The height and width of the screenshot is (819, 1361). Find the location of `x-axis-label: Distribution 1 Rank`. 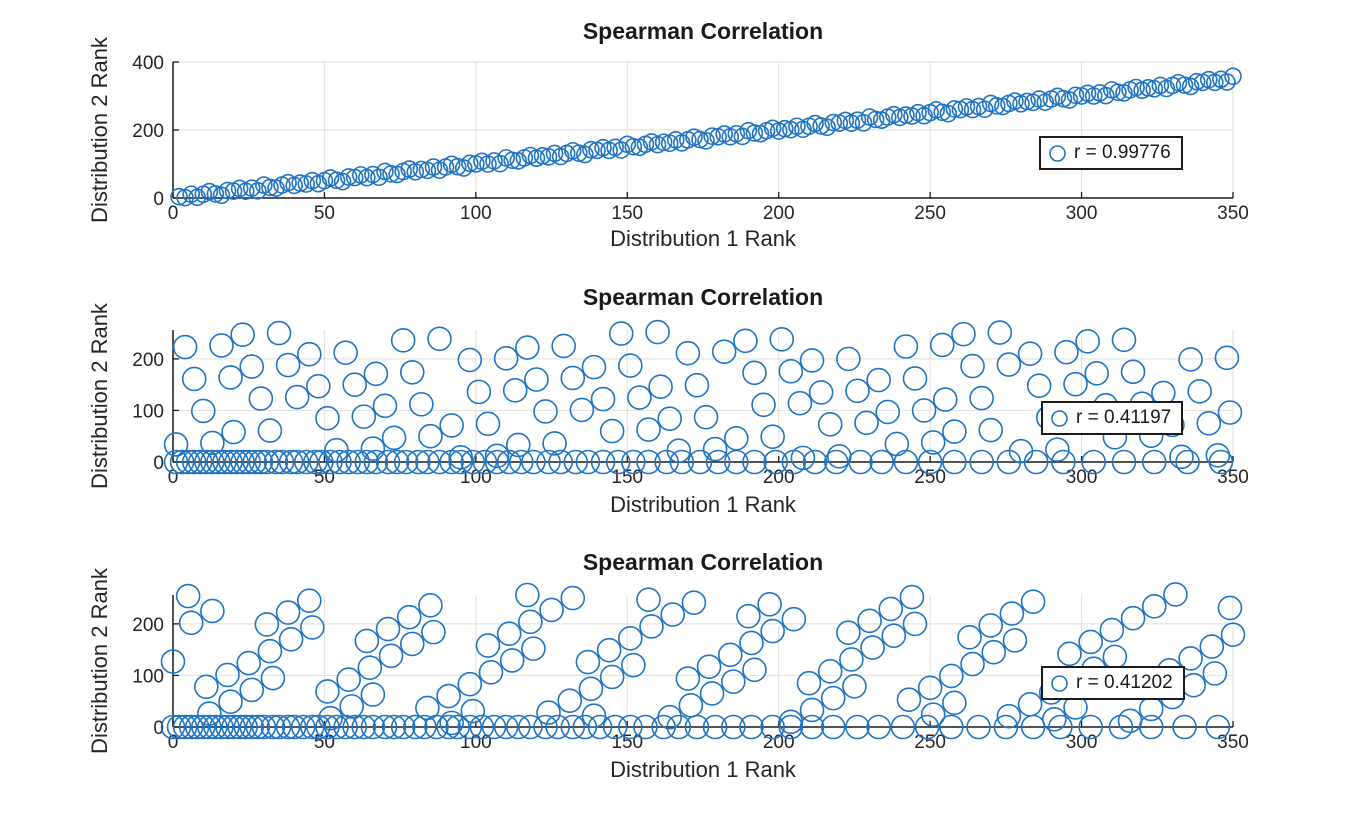

x-axis-label: Distribution 1 Rank is located at coordinates (703, 504).